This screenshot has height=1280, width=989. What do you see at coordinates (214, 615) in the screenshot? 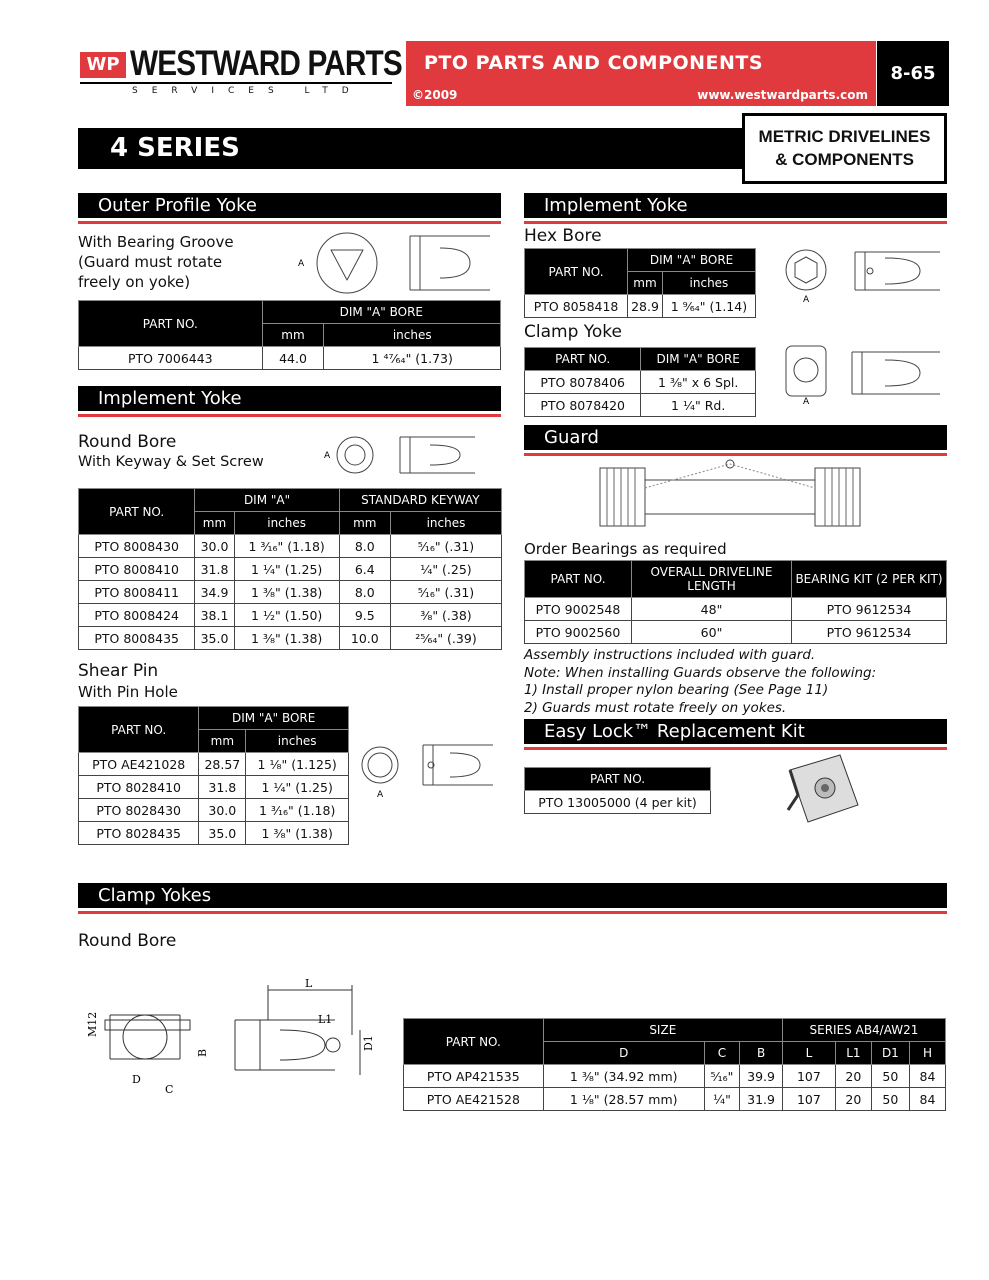
I see `table-cell: 38.1` at bounding box center [214, 615].